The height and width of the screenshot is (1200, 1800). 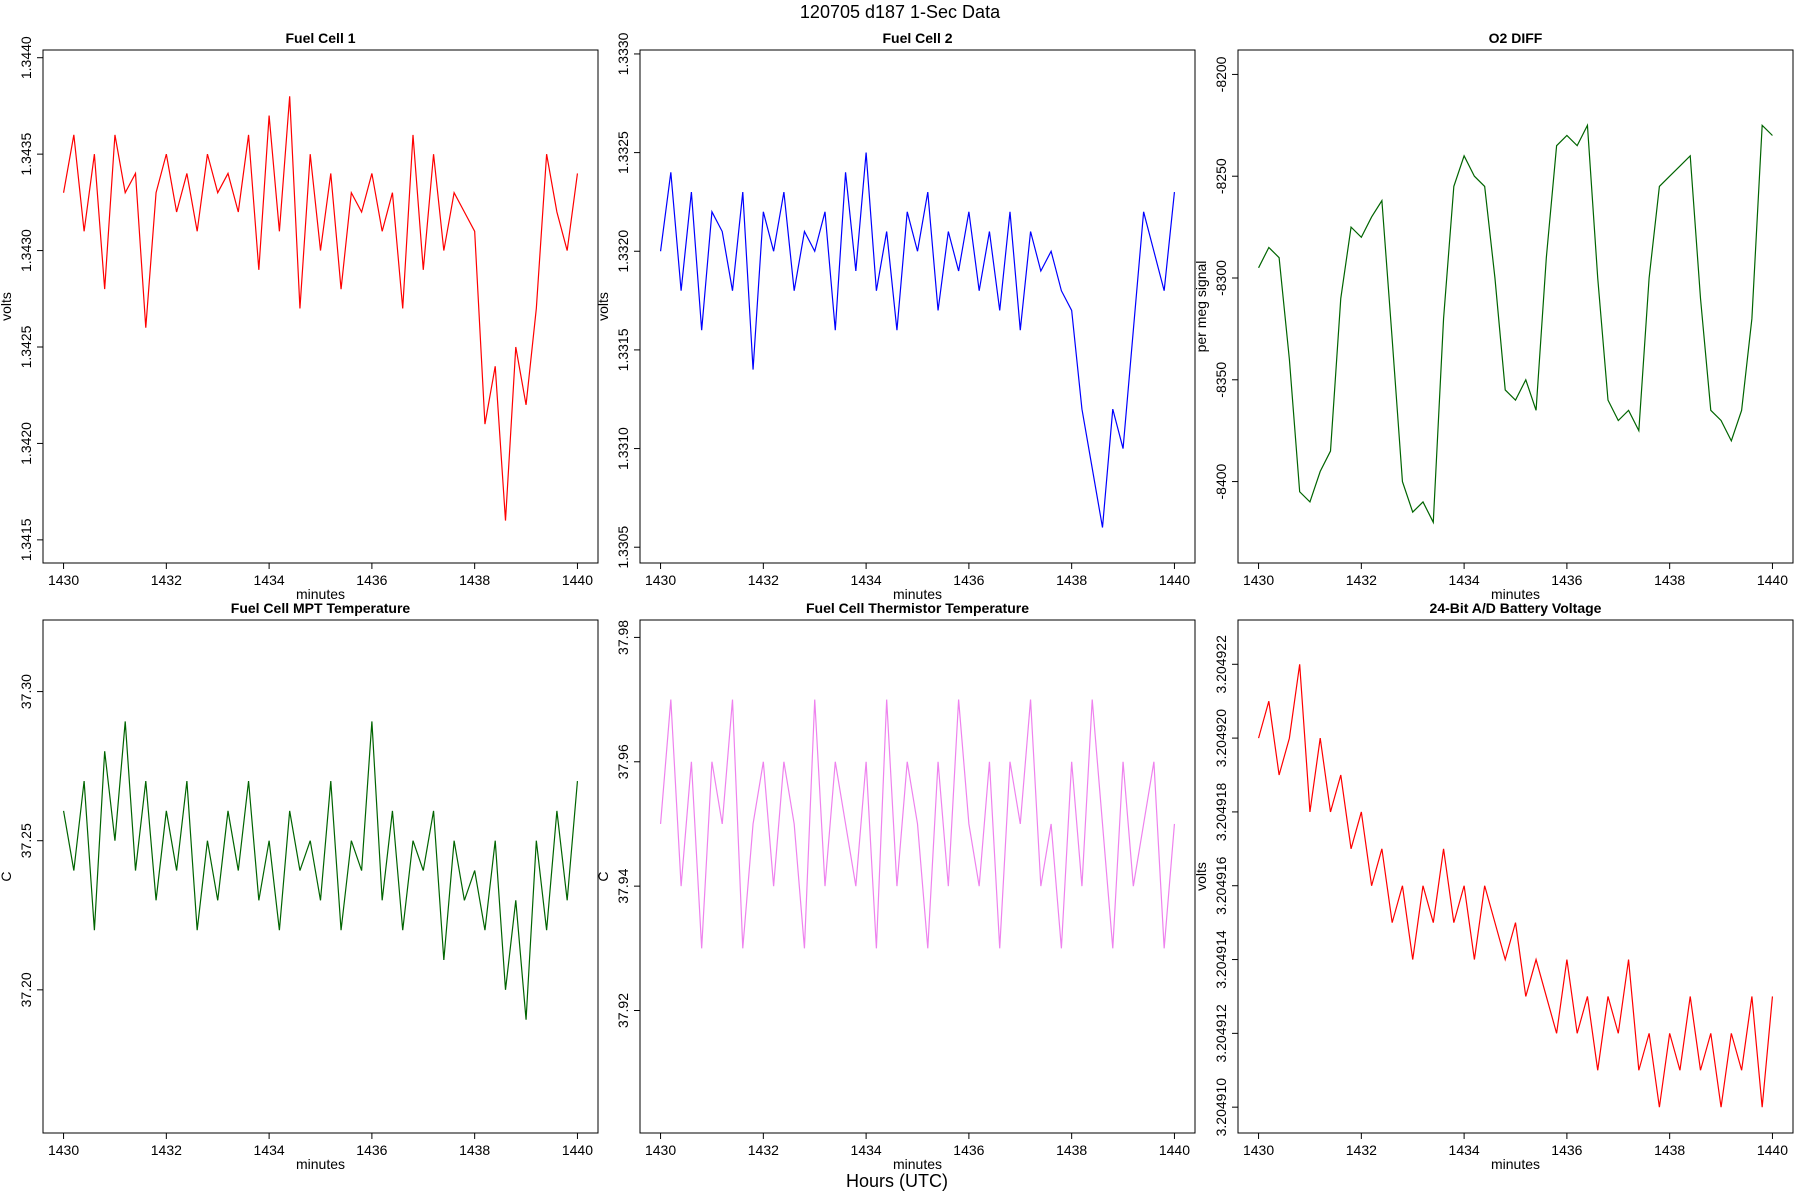 I want to click on panel-title: Fuel Cell Thermistor Temperature, so click(x=917, y=608).